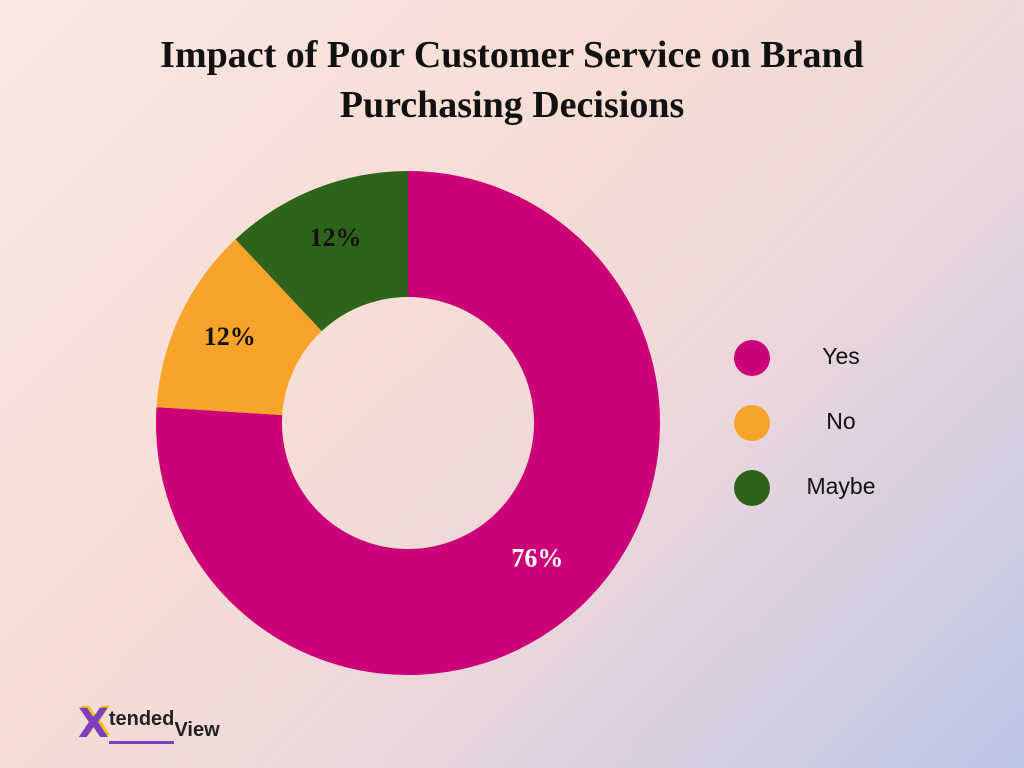 The height and width of the screenshot is (768, 1024). What do you see at coordinates (141, 726) in the screenshot?
I see `logo-text: tended` at bounding box center [141, 726].